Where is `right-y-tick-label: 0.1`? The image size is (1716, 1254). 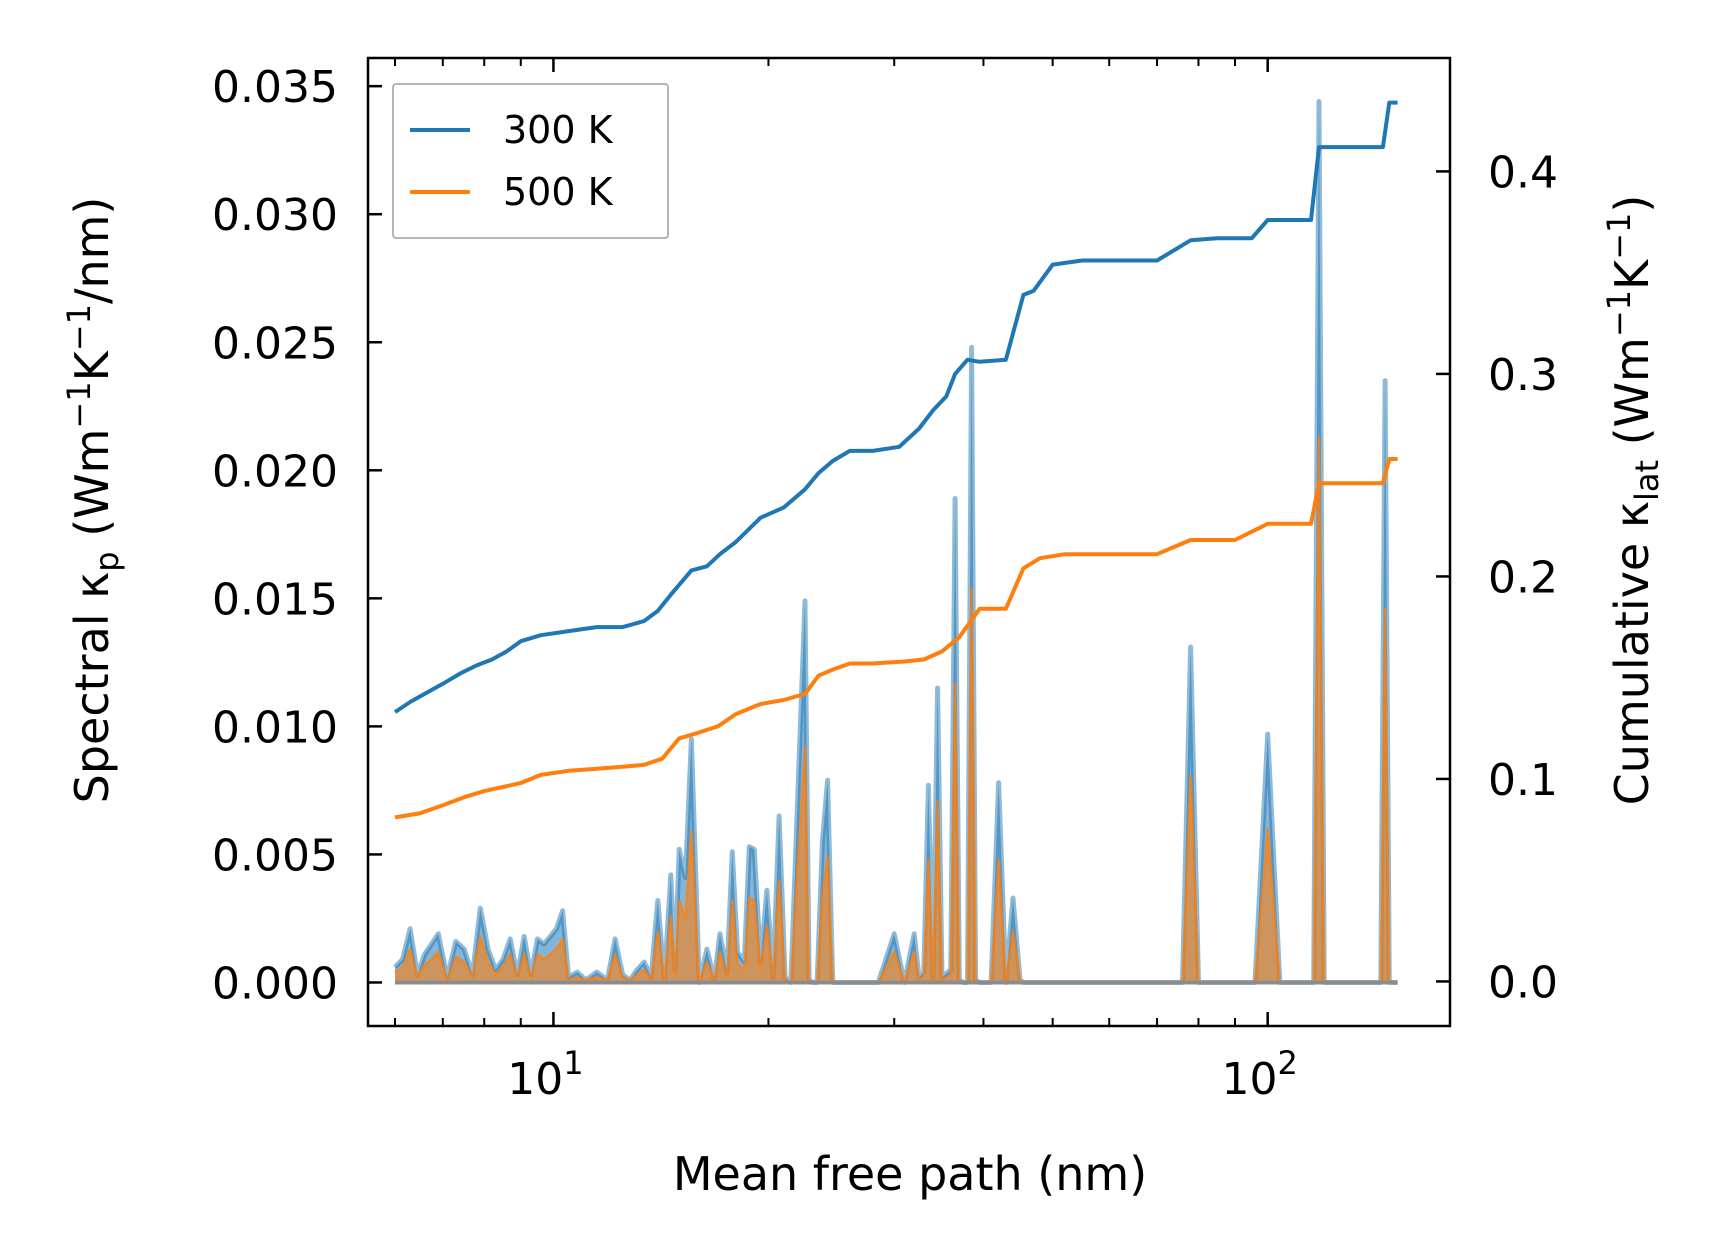 right-y-tick-label: 0.1 is located at coordinates (1523, 780).